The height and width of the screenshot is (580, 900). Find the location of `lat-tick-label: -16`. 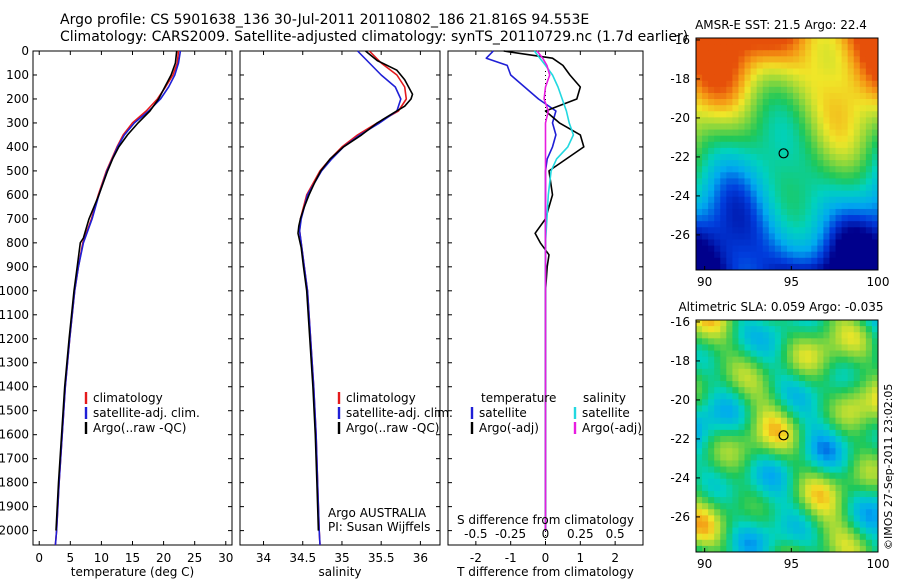

lat-tick-label: -16 is located at coordinates (680, 40).